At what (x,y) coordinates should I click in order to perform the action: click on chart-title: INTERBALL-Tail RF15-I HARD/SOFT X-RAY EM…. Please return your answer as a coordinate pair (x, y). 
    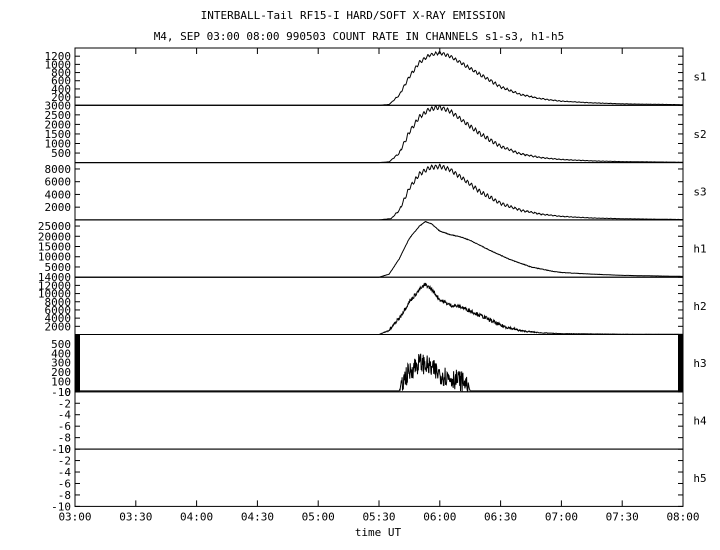
    Looking at the image, I should click on (353, 15).